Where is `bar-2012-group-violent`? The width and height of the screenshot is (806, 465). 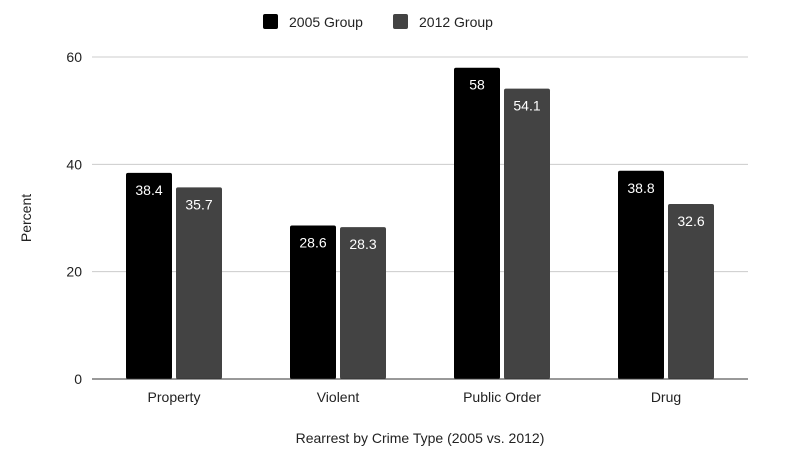 bar-2012-group-violent is located at coordinates (363, 303).